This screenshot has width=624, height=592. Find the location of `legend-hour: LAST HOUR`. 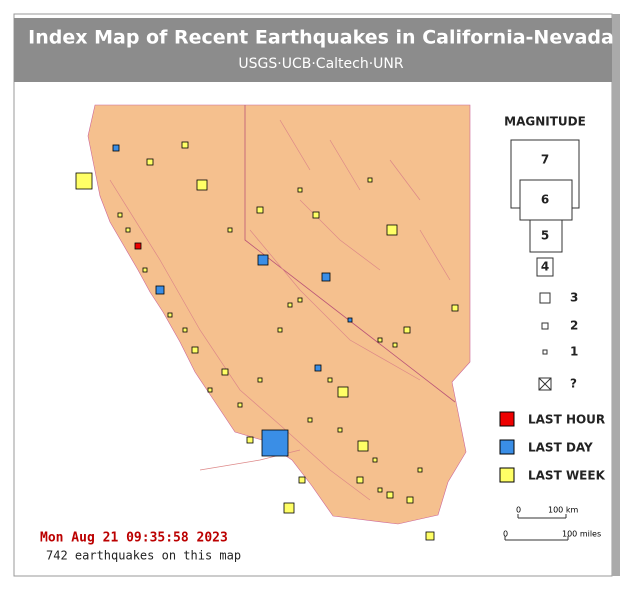

legend-hour: LAST HOUR is located at coordinates (566, 420).